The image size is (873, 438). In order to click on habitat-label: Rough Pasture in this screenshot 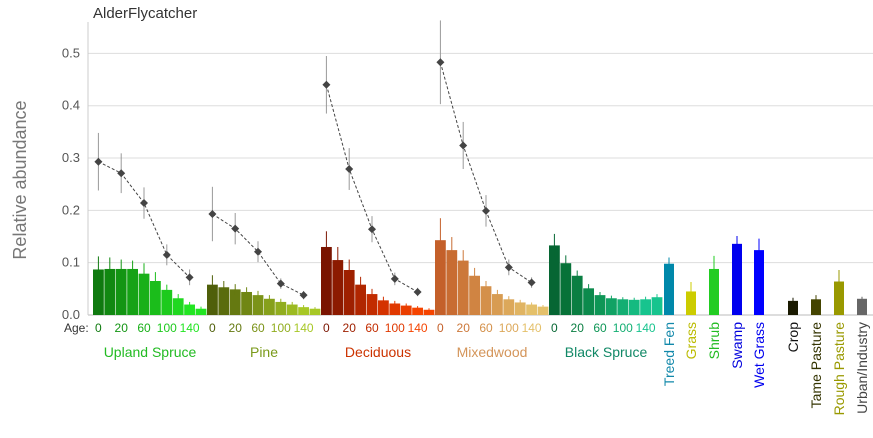, I will do `click(839, 369)`.